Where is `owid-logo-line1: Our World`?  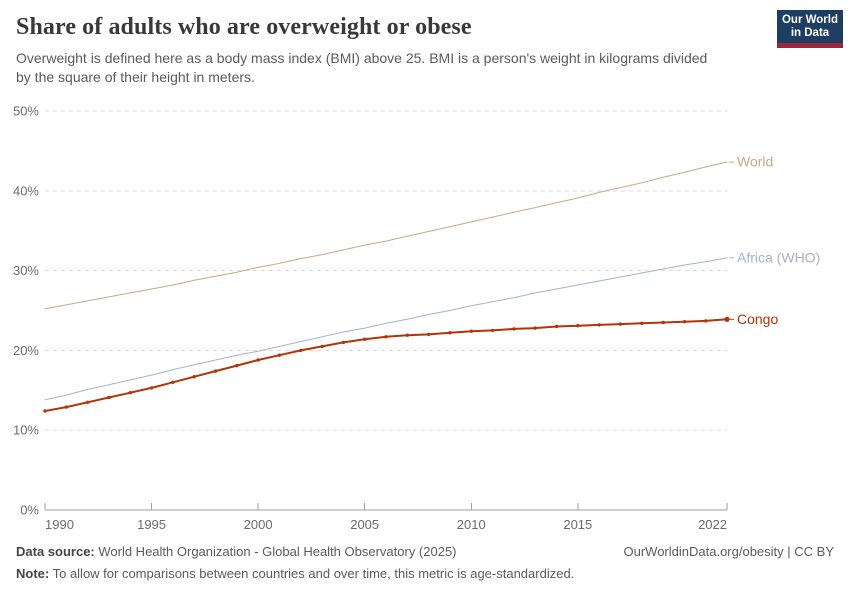 owid-logo-line1: Our World is located at coordinates (809, 19).